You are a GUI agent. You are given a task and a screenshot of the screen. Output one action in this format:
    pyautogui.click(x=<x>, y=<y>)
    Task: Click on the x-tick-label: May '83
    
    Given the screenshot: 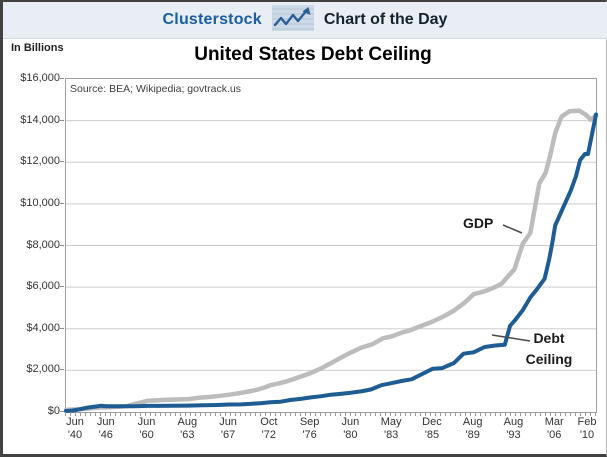 What is the action you would take?
    pyautogui.click(x=391, y=428)
    